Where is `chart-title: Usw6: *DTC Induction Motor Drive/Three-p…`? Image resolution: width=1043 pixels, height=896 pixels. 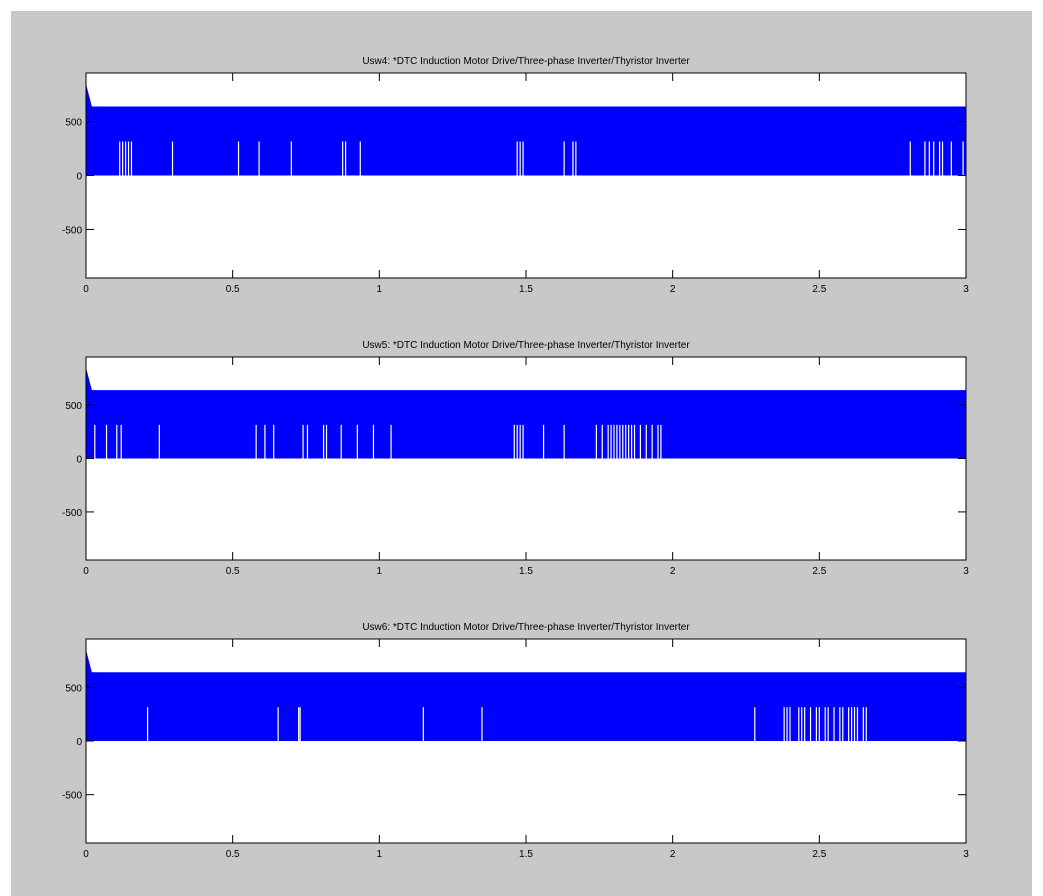
chart-title: Usw6: *DTC Induction Motor Drive/Three-p… is located at coordinates (526, 627).